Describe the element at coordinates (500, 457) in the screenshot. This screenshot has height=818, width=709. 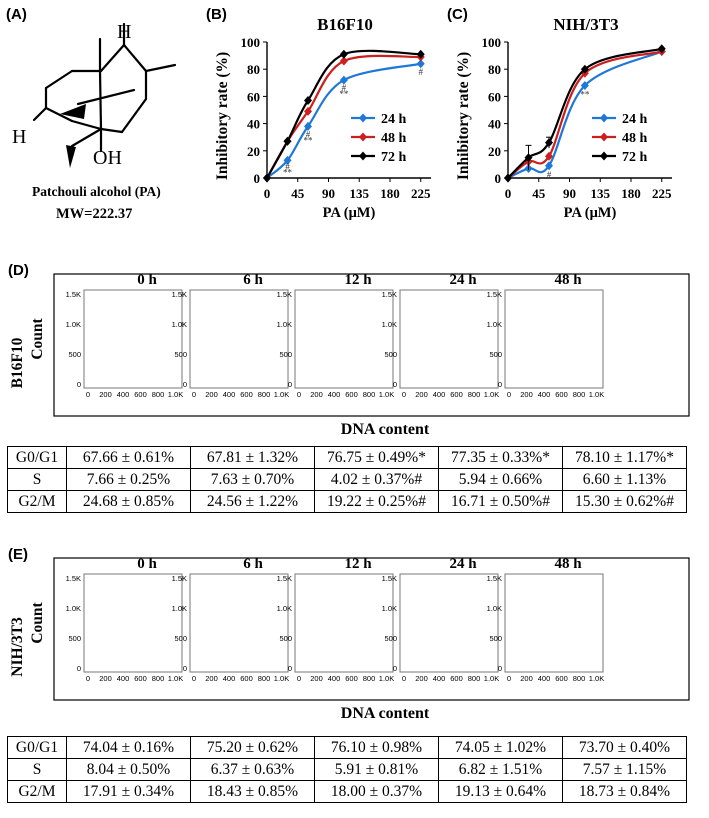
I see `phase-percentage: 77.35 ± 0.33%*` at that location.